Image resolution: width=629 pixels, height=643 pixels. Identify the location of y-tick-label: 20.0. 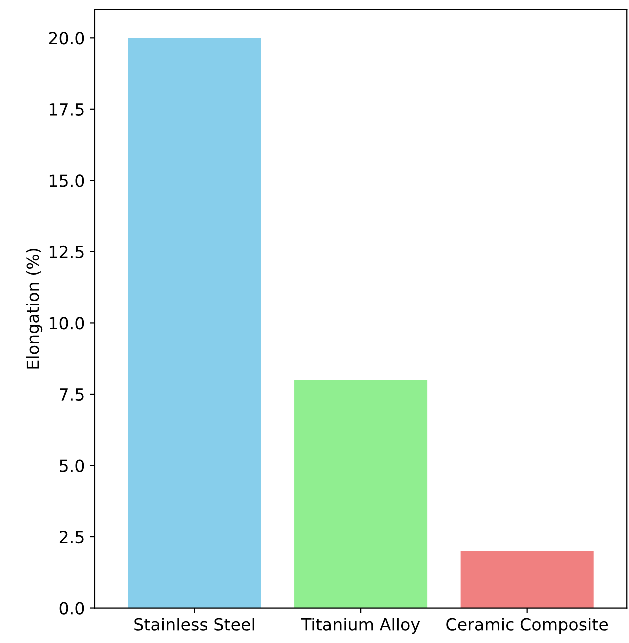
(66, 38).